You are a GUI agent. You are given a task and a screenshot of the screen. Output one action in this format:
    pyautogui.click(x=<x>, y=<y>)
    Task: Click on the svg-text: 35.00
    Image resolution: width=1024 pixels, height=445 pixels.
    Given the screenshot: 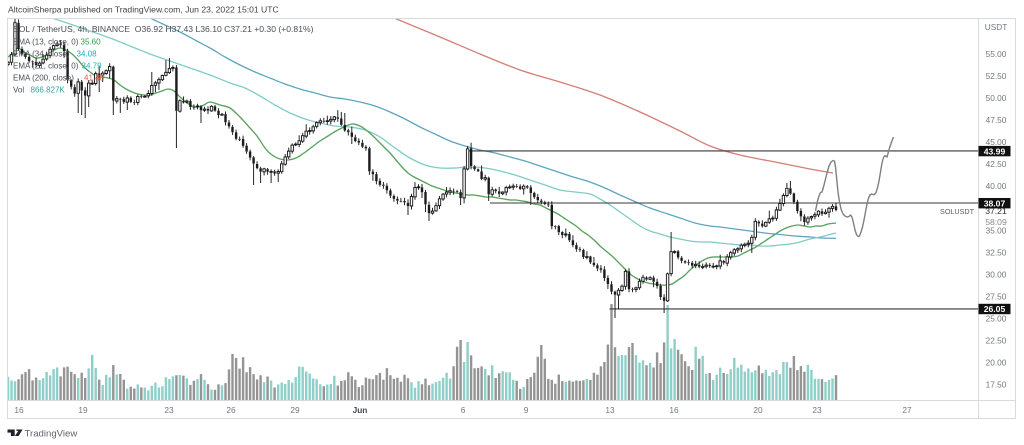 What is the action you would take?
    pyautogui.click(x=996, y=230)
    